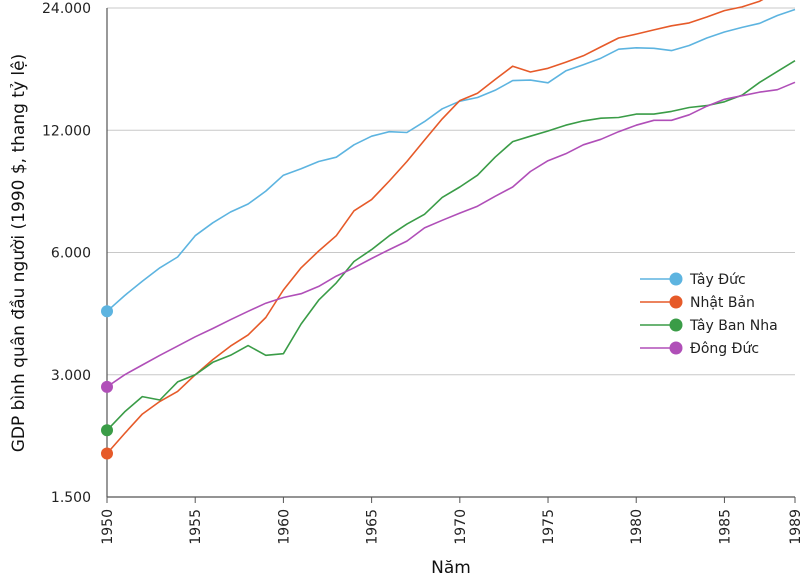 The width and height of the screenshot is (810, 580). What do you see at coordinates (724, 349) in the screenshot?
I see `legend-label: Đông Đức` at bounding box center [724, 349].